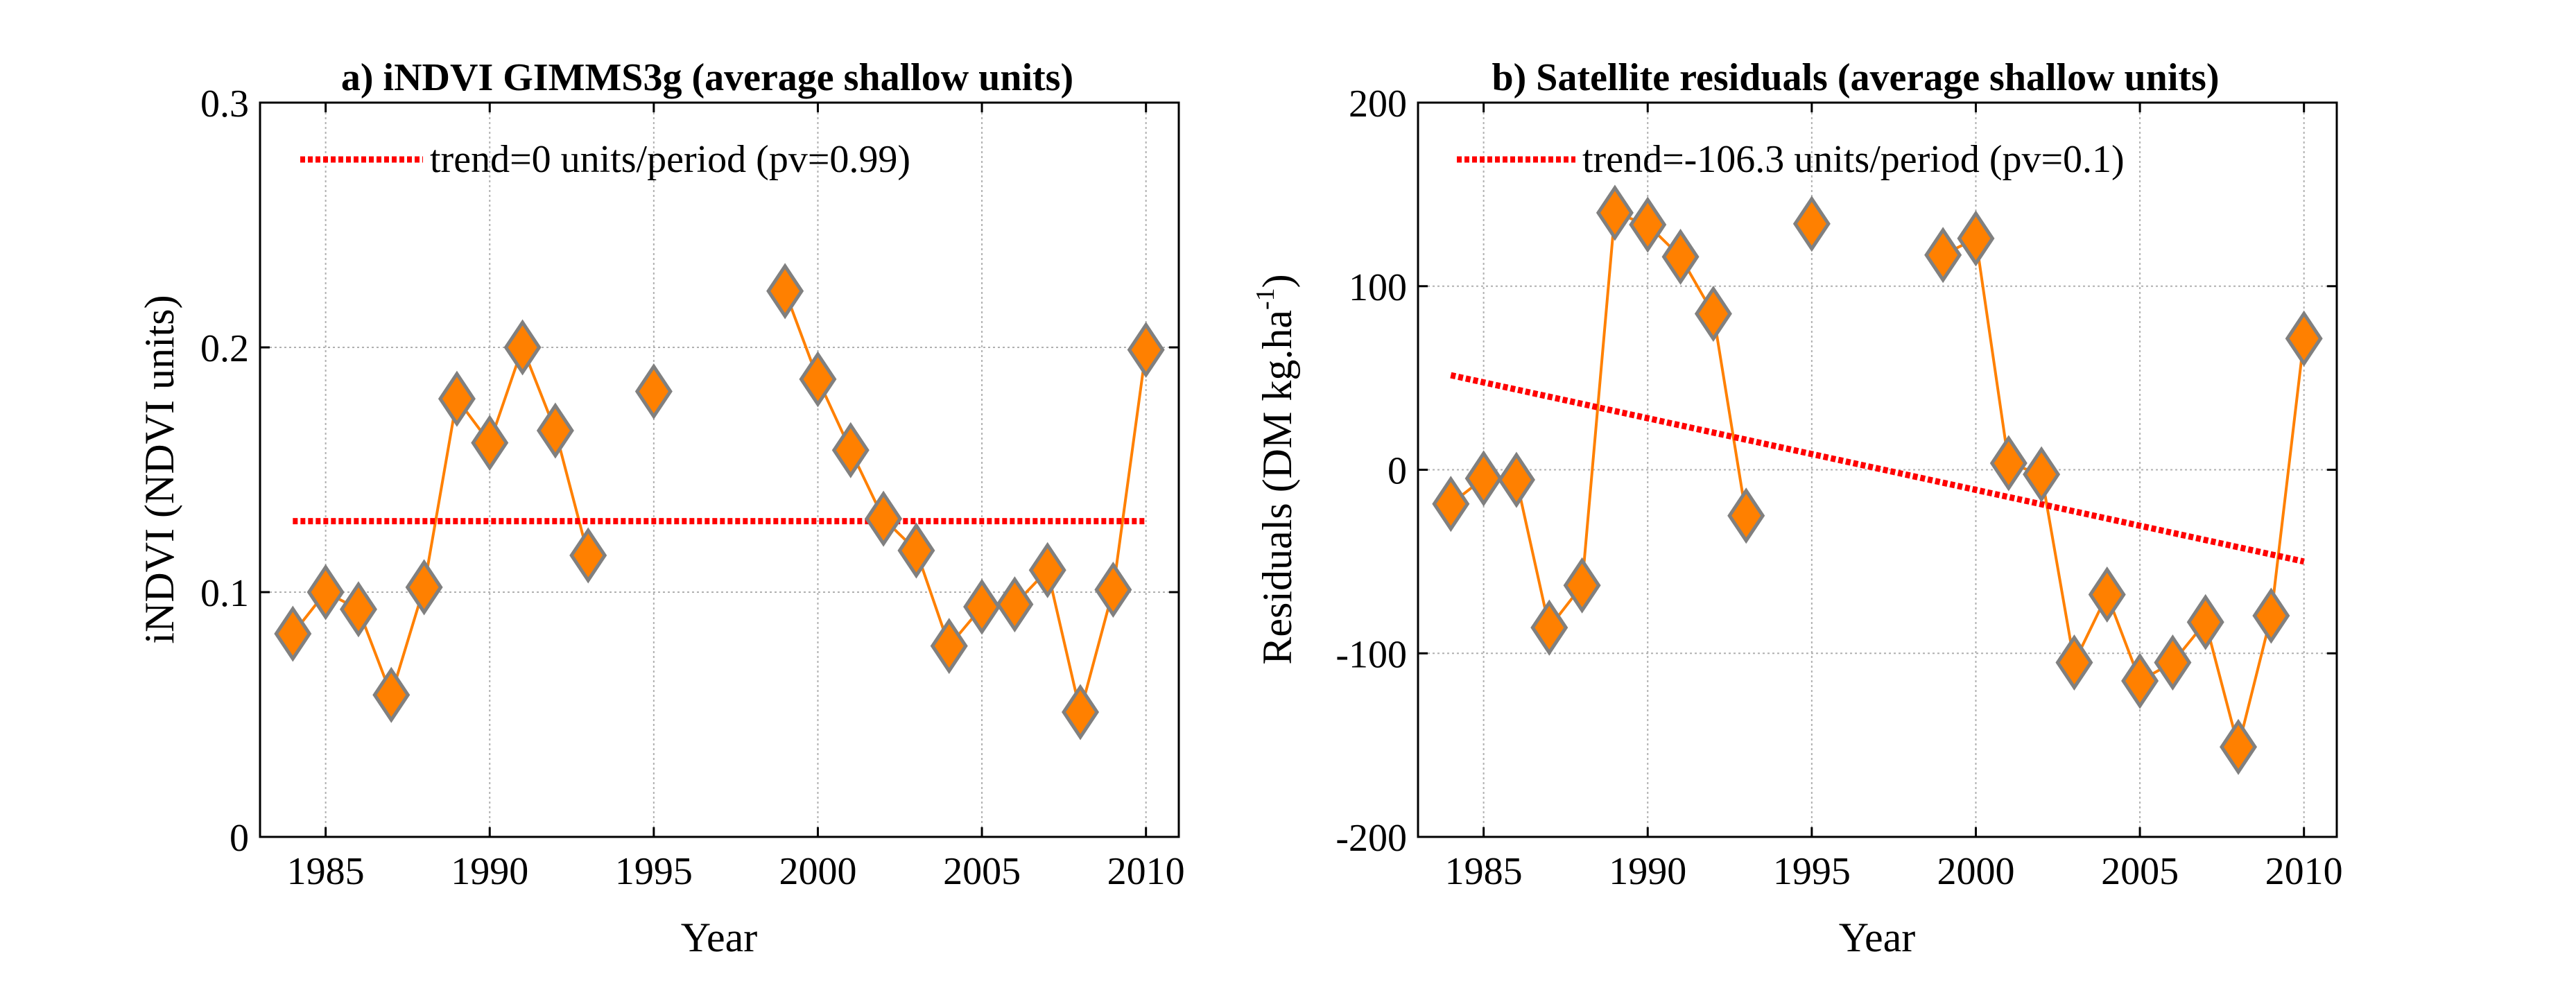 The width and height of the screenshot is (2576, 1004). I want to click on trend-line, so click(1877, 468).